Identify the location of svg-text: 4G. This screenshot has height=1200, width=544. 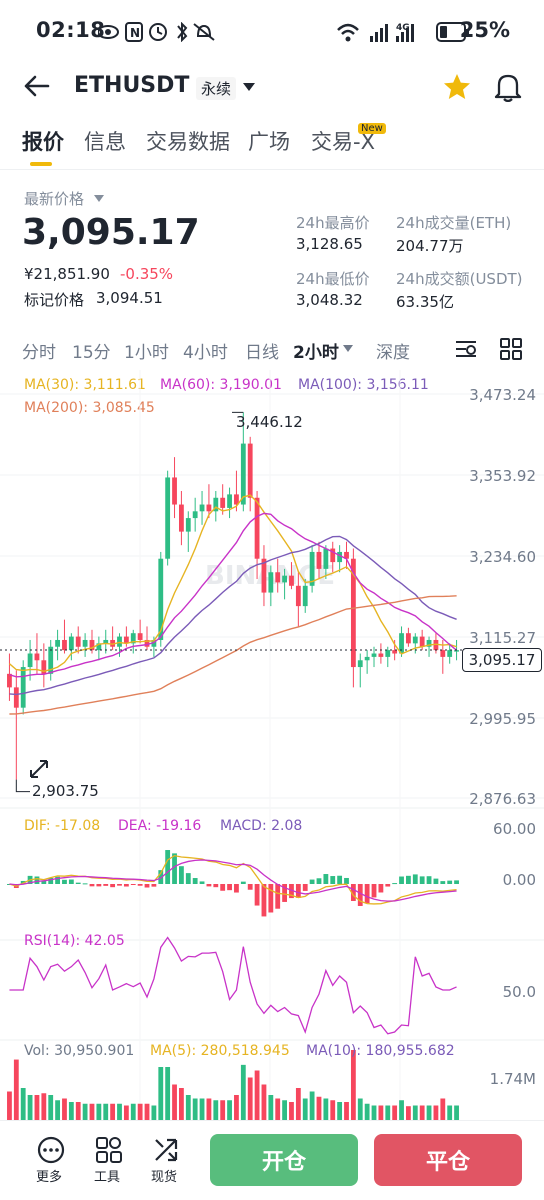
(403, 28).